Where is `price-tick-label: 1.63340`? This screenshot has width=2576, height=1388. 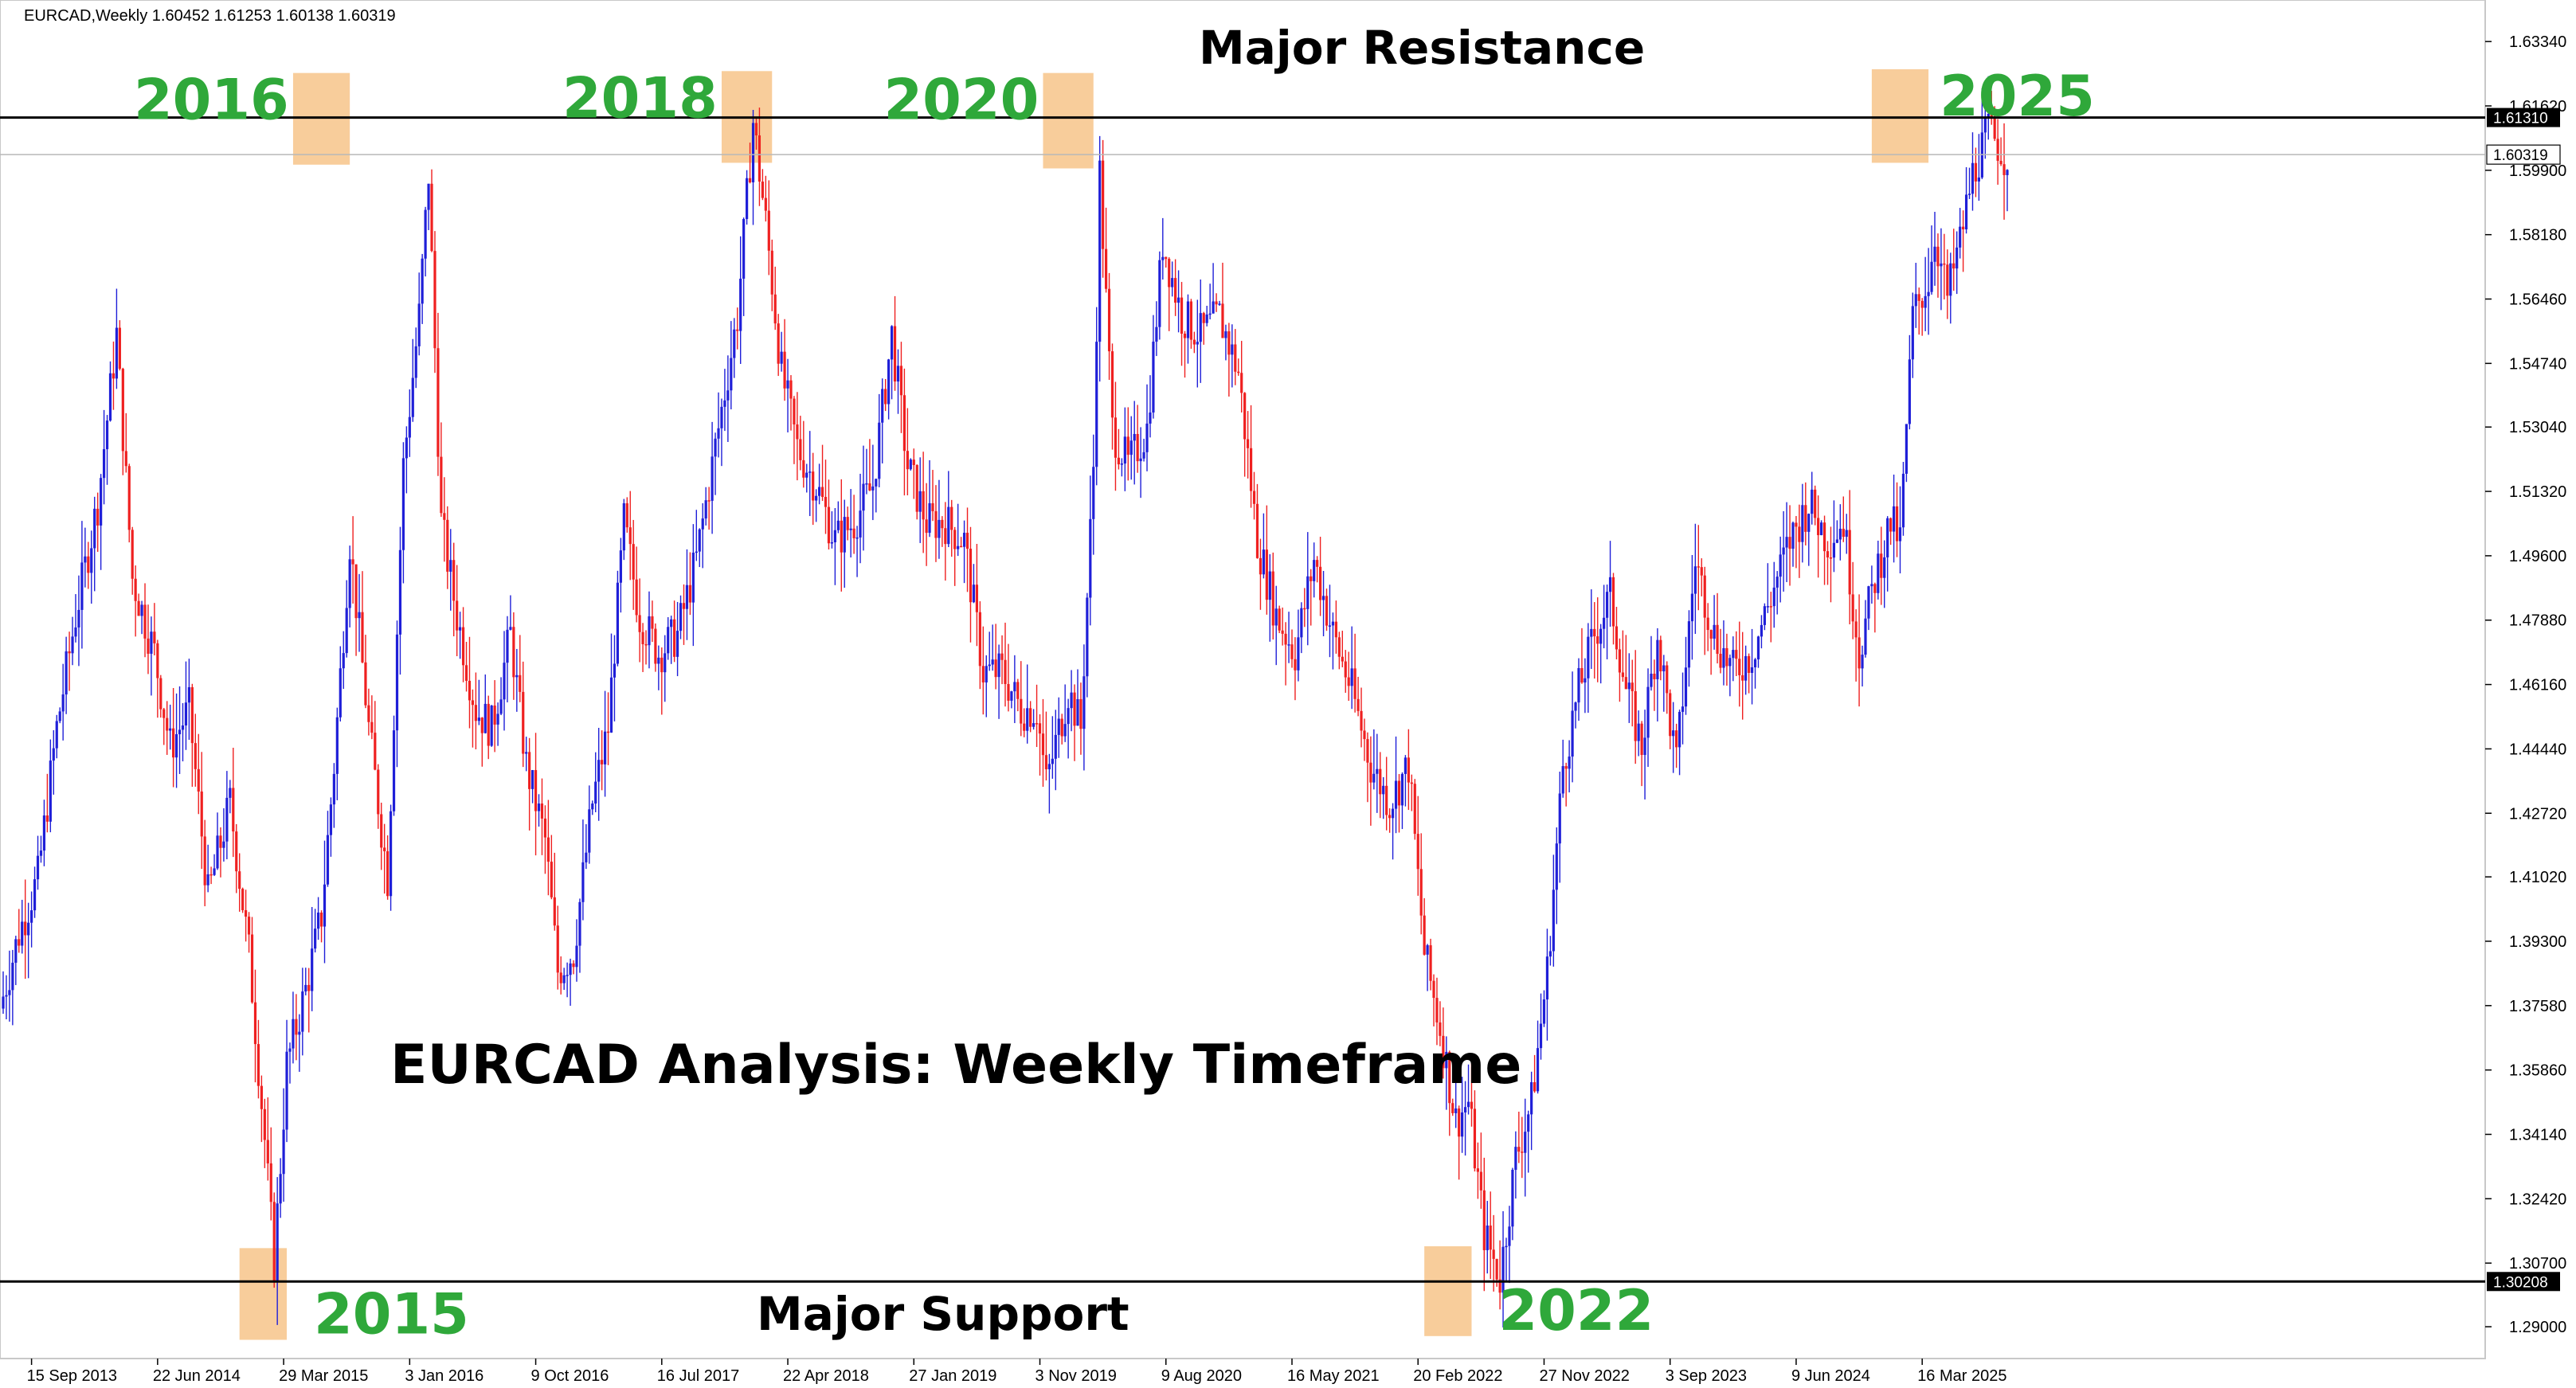
price-tick-label: 1.63340 is located at coordinates (2537, 42).